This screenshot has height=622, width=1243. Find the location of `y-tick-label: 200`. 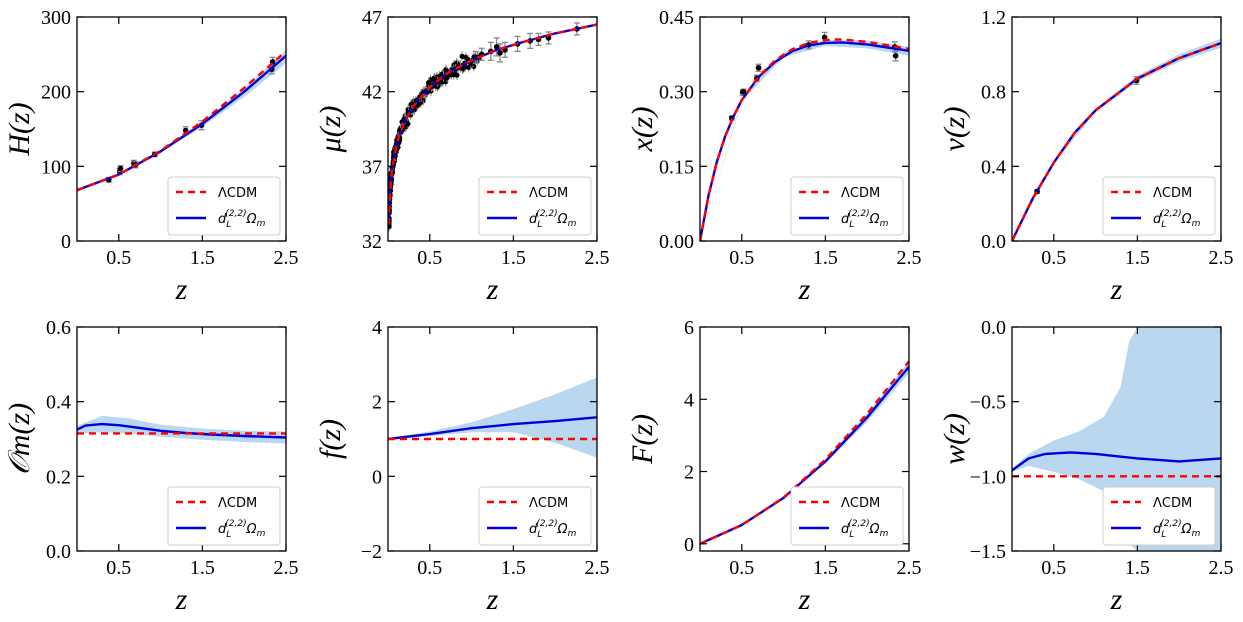

y-tick-label: 200 is located at coordinates (56, 93).